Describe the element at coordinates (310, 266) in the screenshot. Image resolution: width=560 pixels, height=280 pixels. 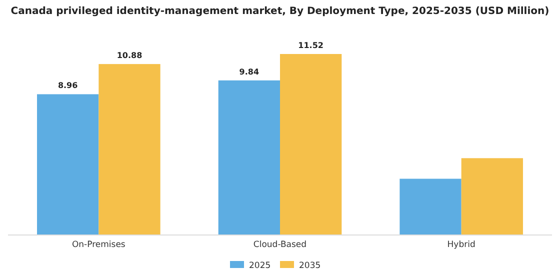
I see `legend-label: 2035` at that location.